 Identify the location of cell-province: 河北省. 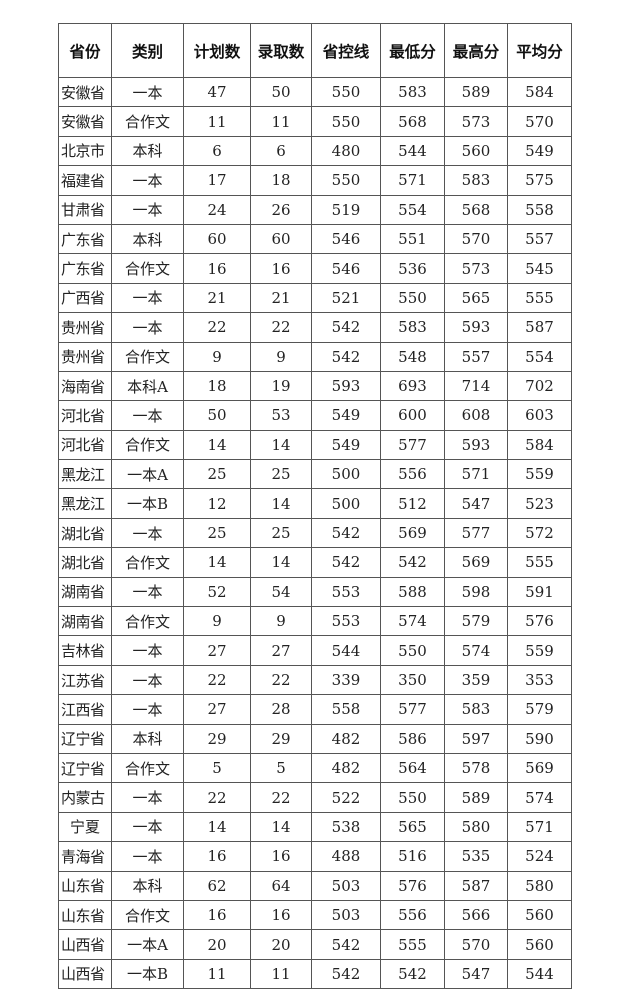
(85, 415).